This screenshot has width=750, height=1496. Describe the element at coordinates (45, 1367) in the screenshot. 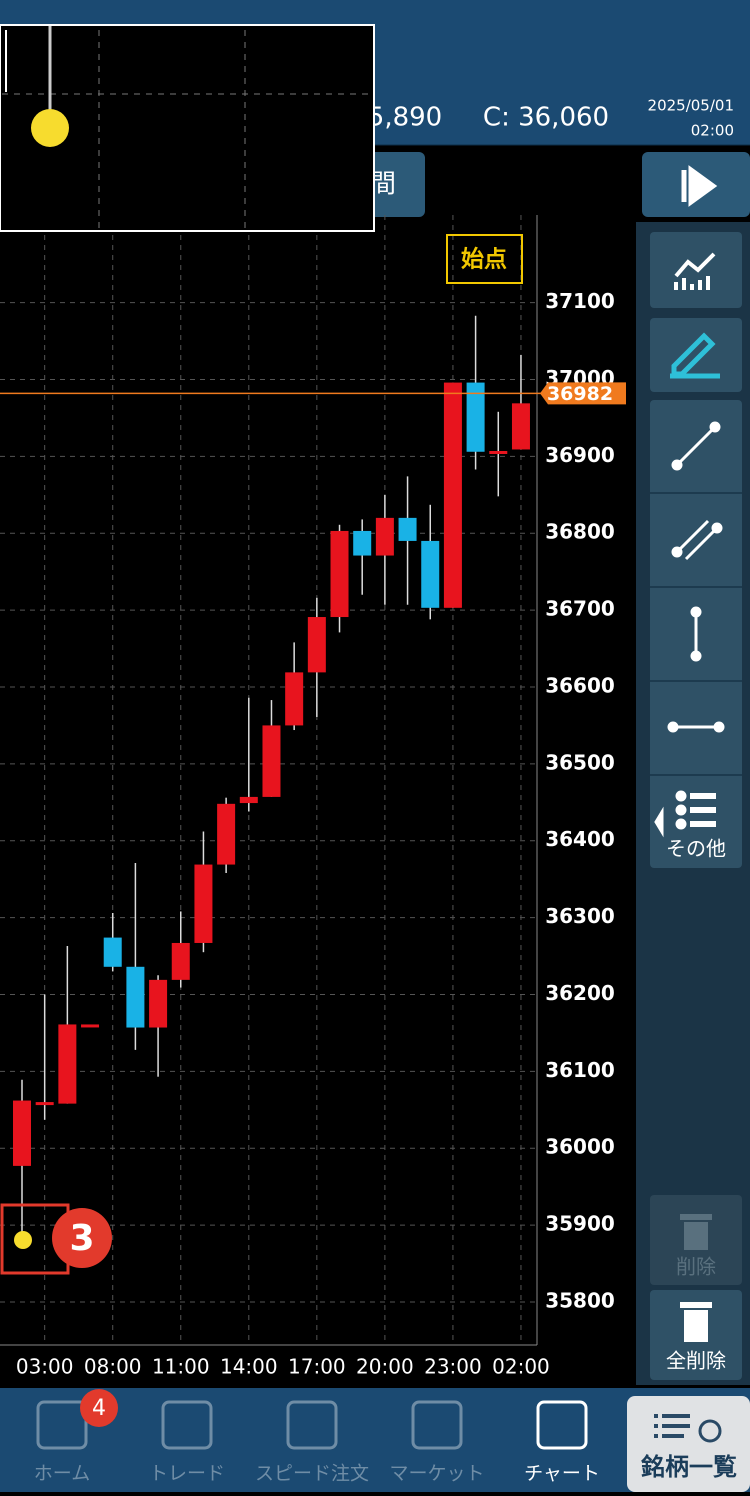

I see `x-tick-label: 03:00` at that location.